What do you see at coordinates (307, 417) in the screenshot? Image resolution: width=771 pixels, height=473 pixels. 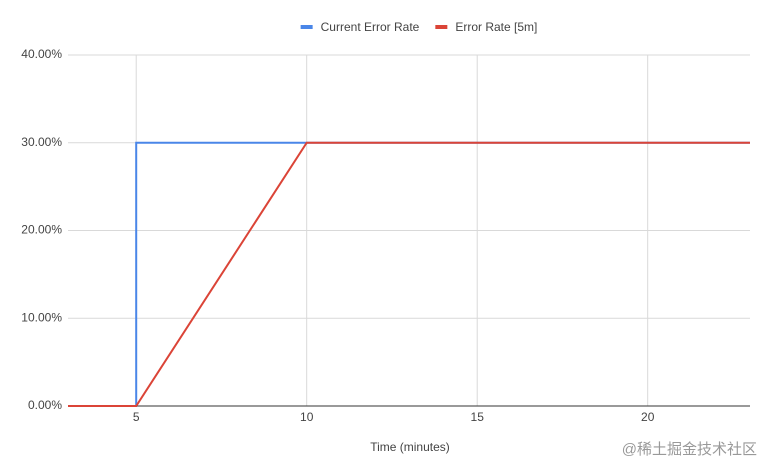 I see `x-tick-label: 10` at bounding box center [307, 417].